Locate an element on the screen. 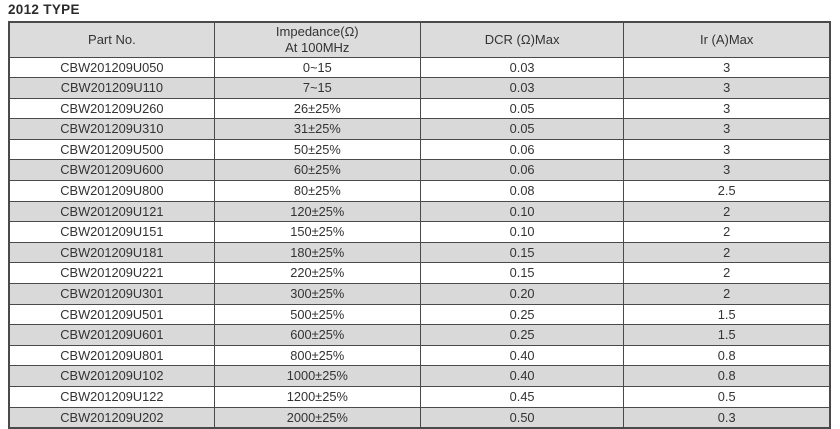 The image size is (840, 429). table-row: CBW201209U500 50±25% 0.06 3 is located at coordinates (419, 149).